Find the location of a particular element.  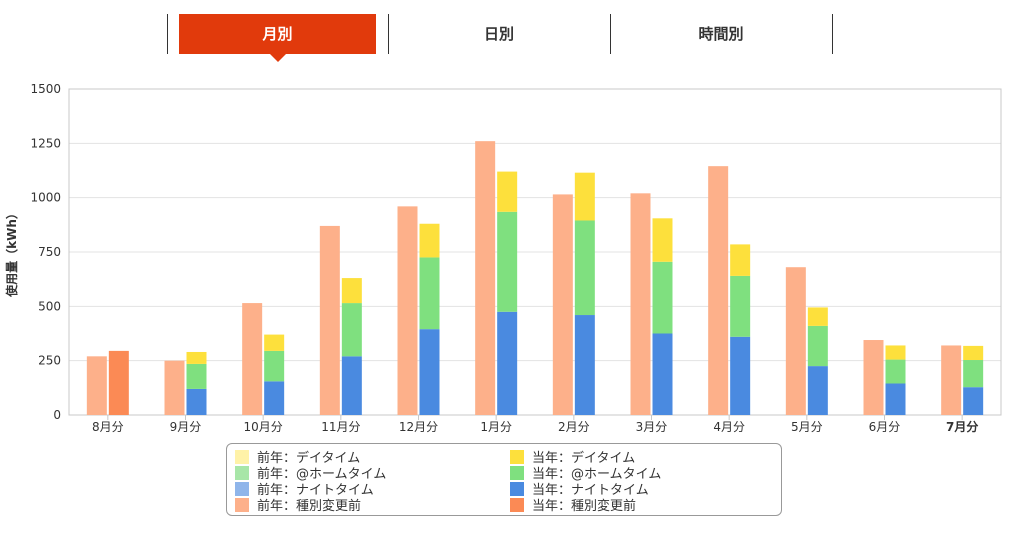

legend-label: 当年：ナイトタイム is located at coordinates (590, 490).